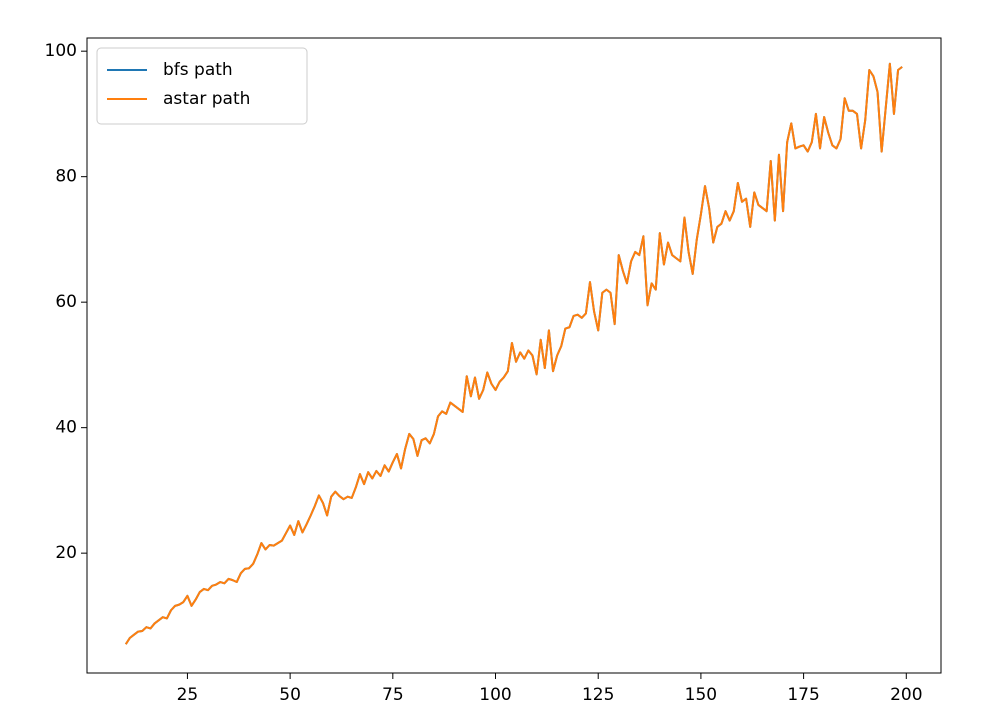 This screenshot has height=724, width=988. Describe the element at coordinates (206, 99) in the screenshot. I see `legend-label: astar path` at that location.